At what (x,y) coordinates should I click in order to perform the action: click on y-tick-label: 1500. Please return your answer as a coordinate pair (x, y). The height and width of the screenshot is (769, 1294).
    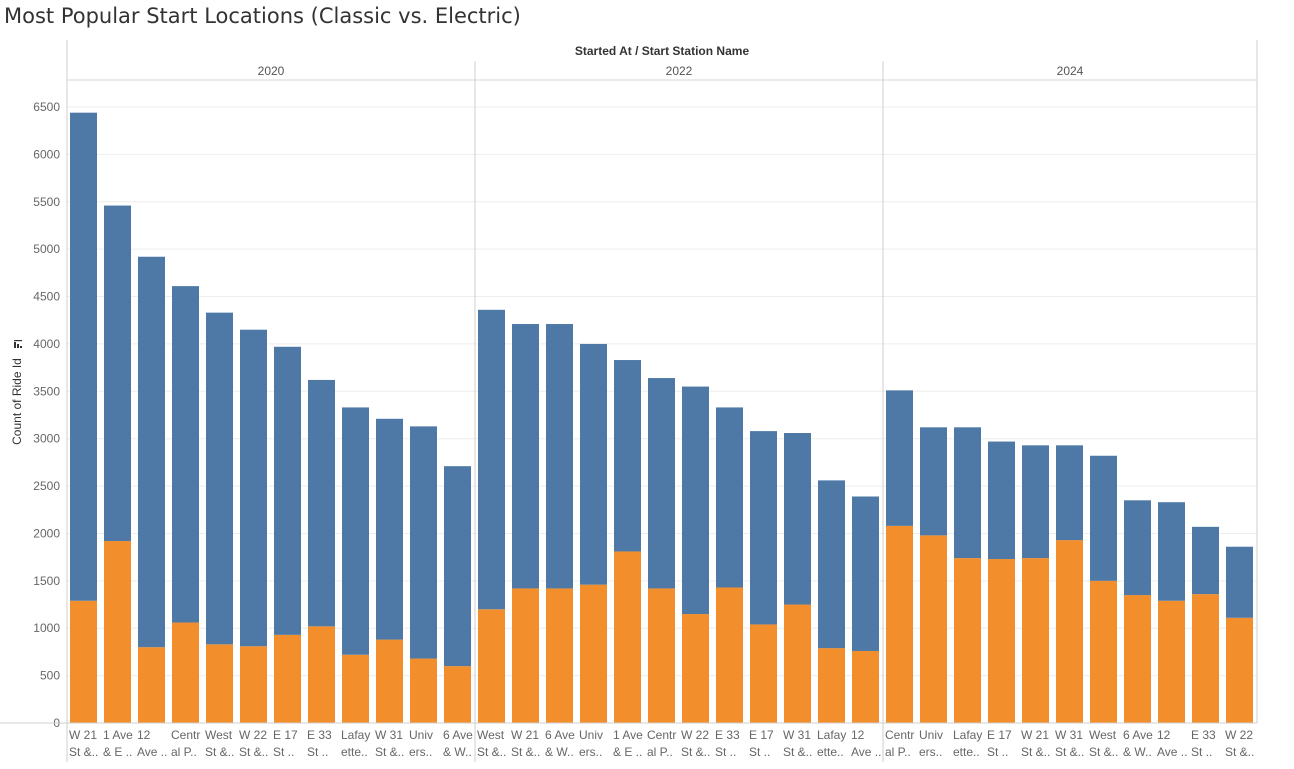
    Looking at the image, I should click on (46, 581).